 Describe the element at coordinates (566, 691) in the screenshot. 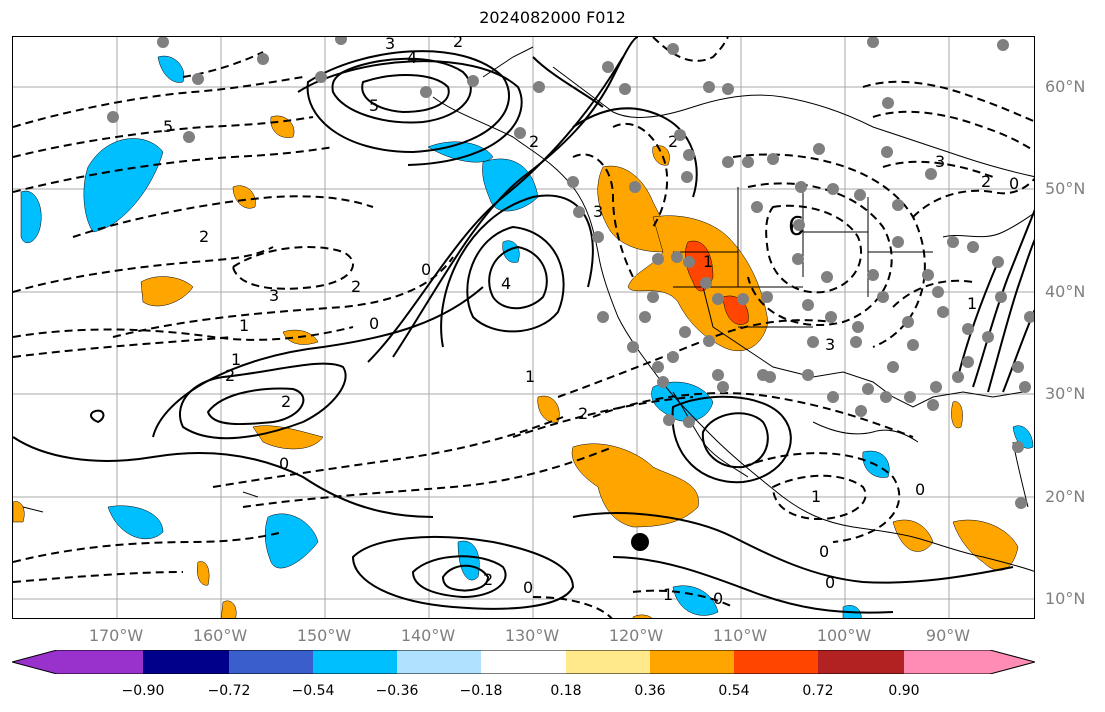

I see `colorbar-tick-label: 0.18` at that location.